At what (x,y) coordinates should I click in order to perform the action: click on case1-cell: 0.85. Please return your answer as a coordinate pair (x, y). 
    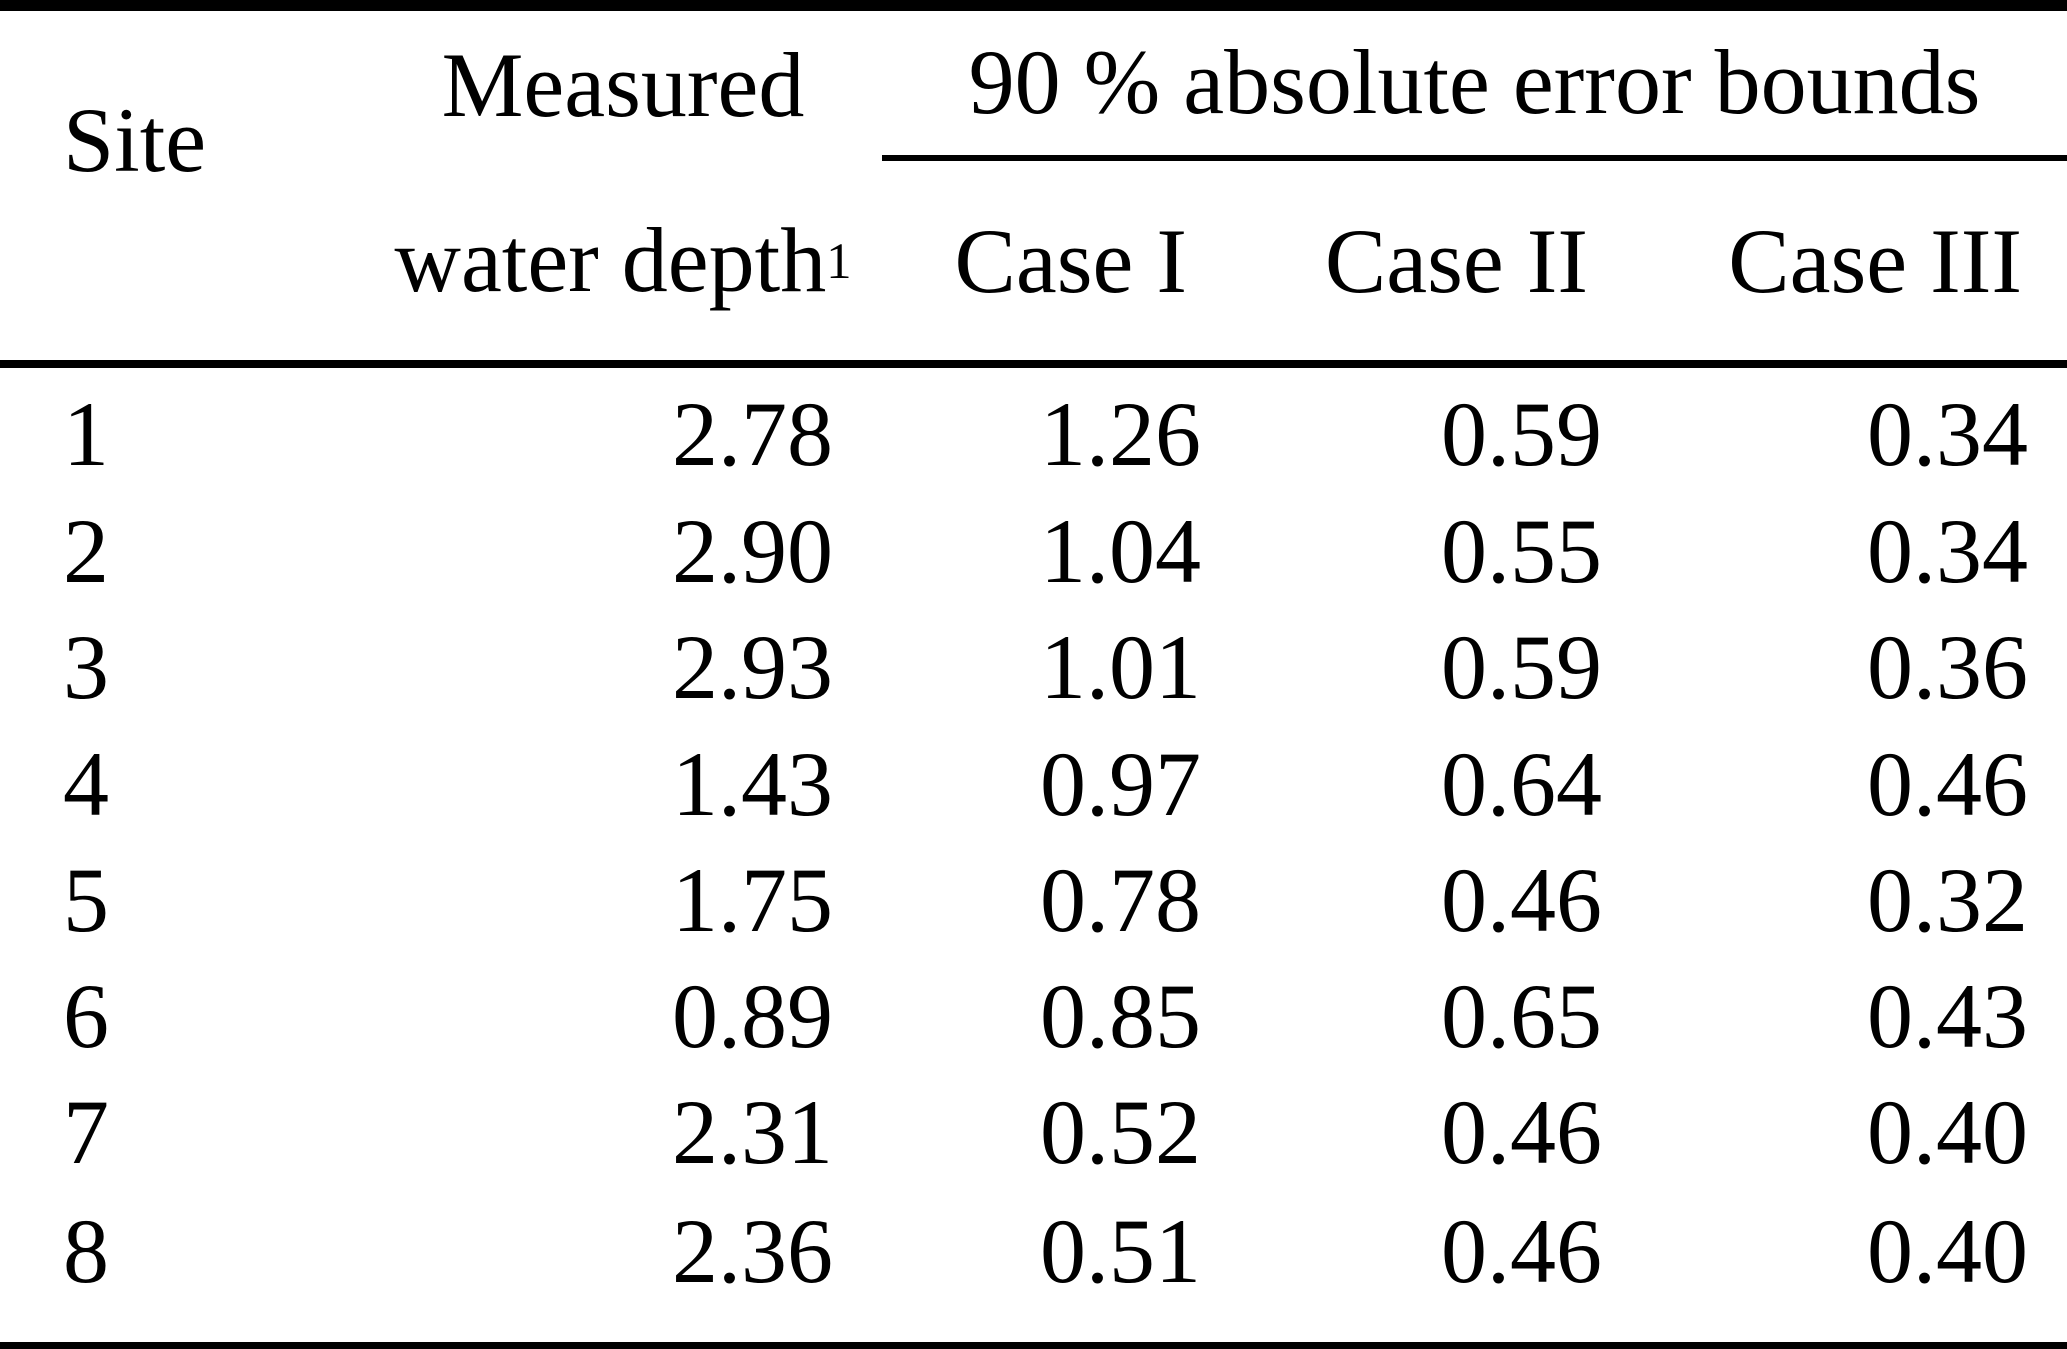
    Looking at the image, I should click on (1120, 1015).